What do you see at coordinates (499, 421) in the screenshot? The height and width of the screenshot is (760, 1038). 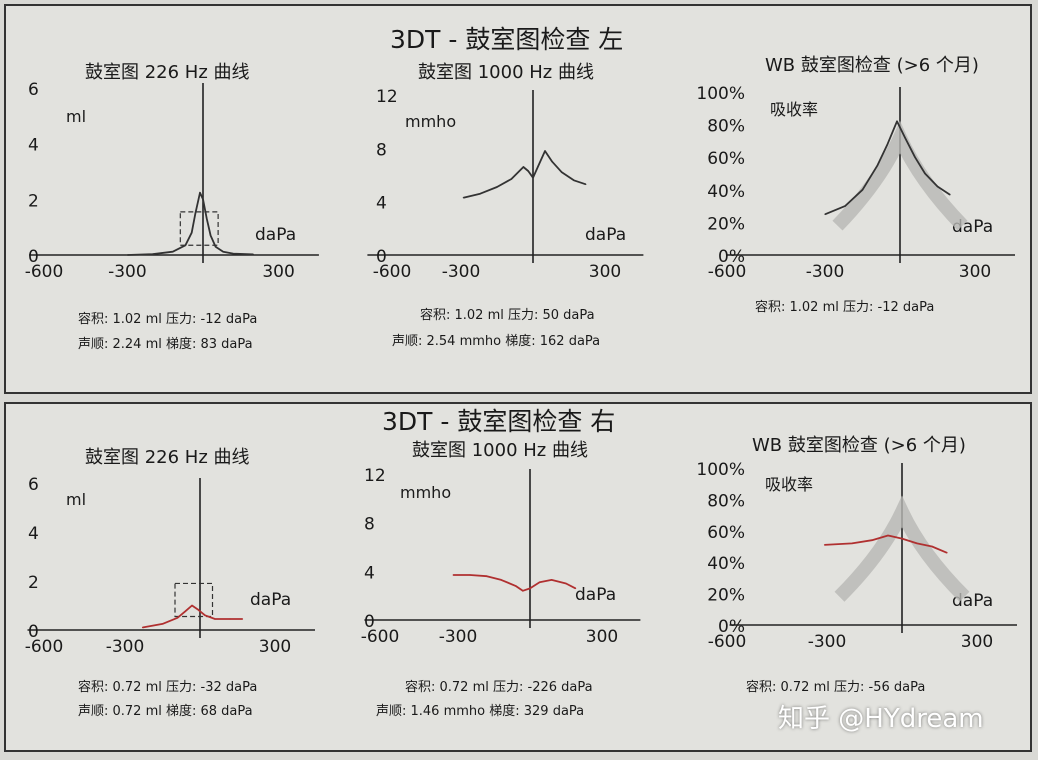 I see `right-panel-title: 3DT - 鼓室图检查 右` at bounding box center [499, 421].